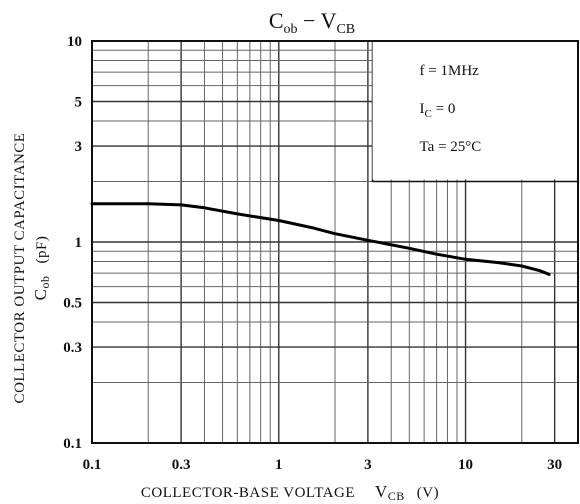 This screenshot has height=504, width=580. Describe the element at coordinates (465, 465) in the screenshot. I see `x-tick-label: 10` at that location.